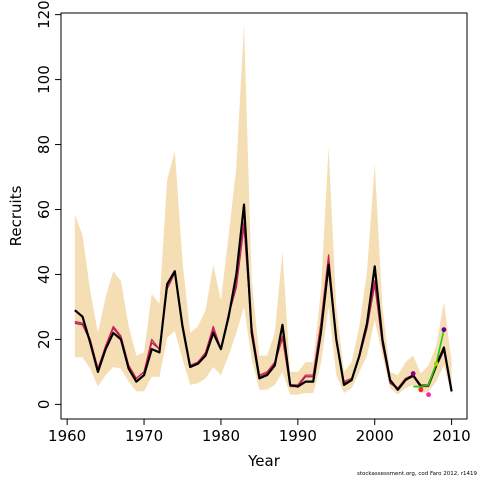 The image size is (480, 480). What do you see at coordinates (16, 215) in the screenshot?
I see `y-axis-title: Recruits` at bounding box center [16, 215].